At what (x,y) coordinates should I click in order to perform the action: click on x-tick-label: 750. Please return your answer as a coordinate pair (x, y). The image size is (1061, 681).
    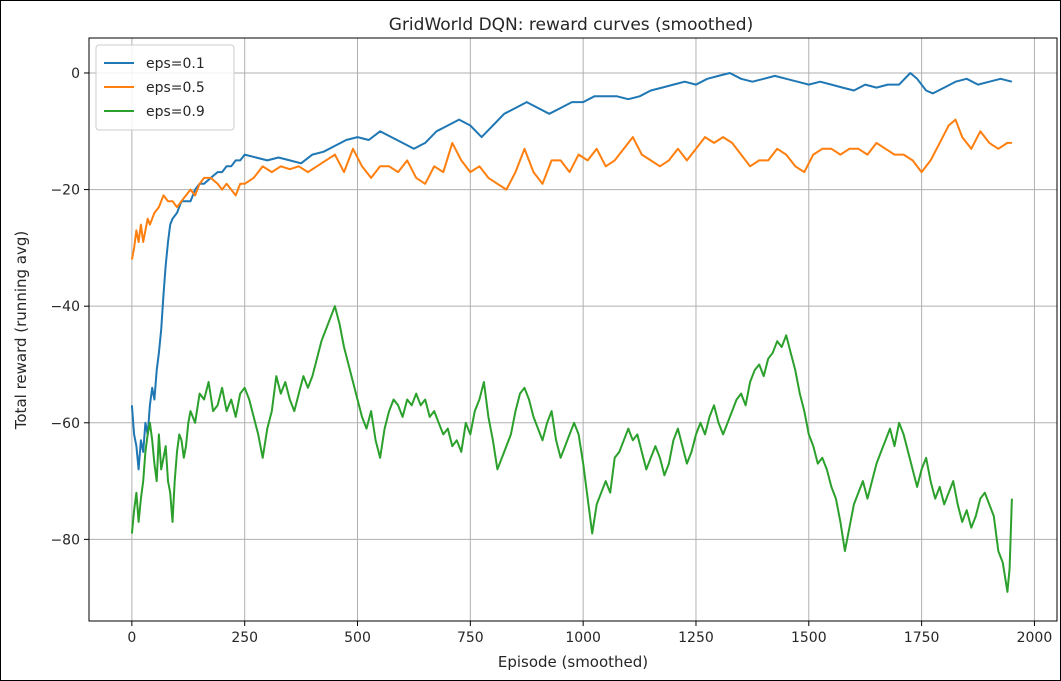
    Looking at the image, I should click on (470, 638).